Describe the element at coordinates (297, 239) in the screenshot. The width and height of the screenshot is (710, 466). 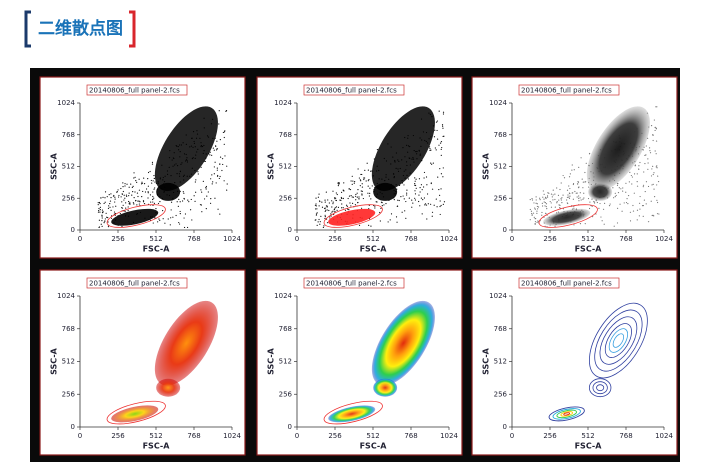
I see `x-tick-label: 0` at that location.